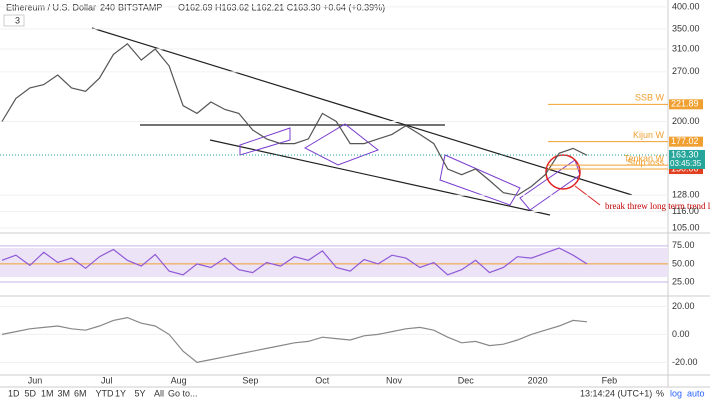 The width and height of the screenshot is (710, 408). I want to click on y-tick-label: 25.00, so click(683, 281).